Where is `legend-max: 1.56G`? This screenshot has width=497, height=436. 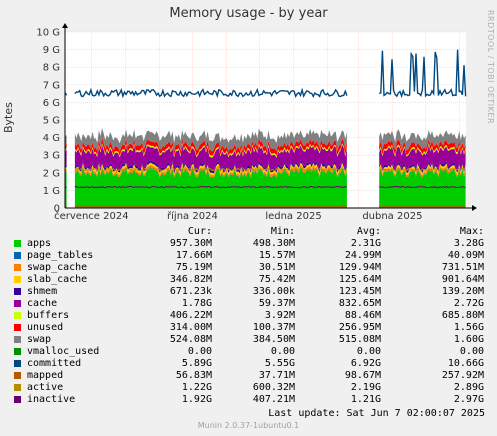
legend-max: 1.56G is located at coordinates (468, 327).